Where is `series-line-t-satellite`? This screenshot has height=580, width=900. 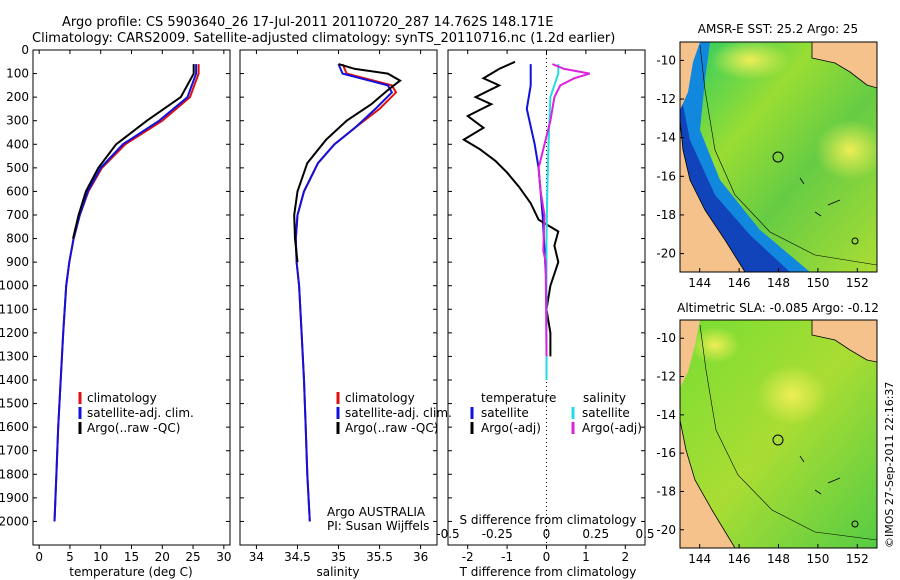 series-line-t-satellite is located at coordinates (536, 175).